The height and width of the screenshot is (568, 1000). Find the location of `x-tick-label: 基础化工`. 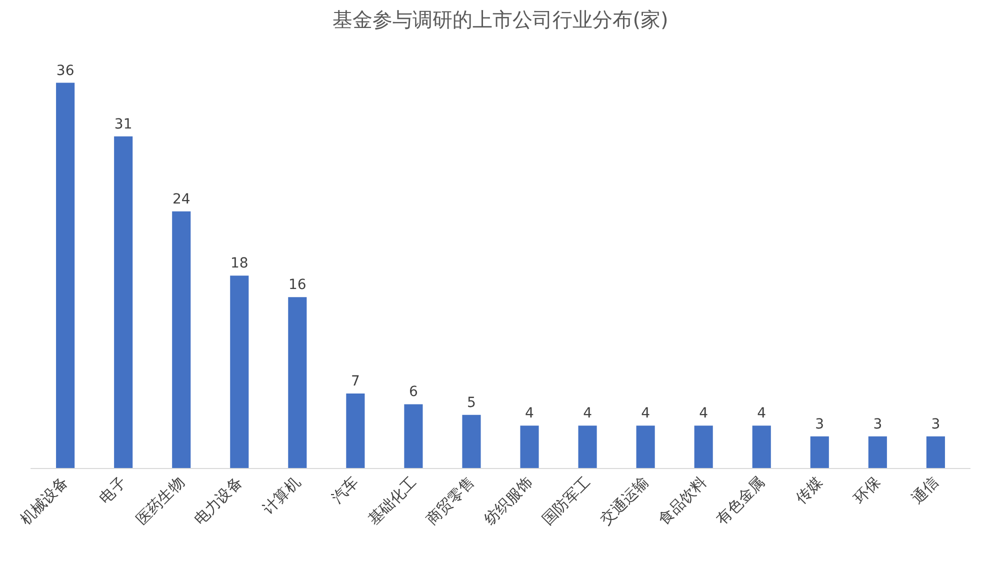

x-tick-label: 基础化工 is located at coordinates (392, 500).